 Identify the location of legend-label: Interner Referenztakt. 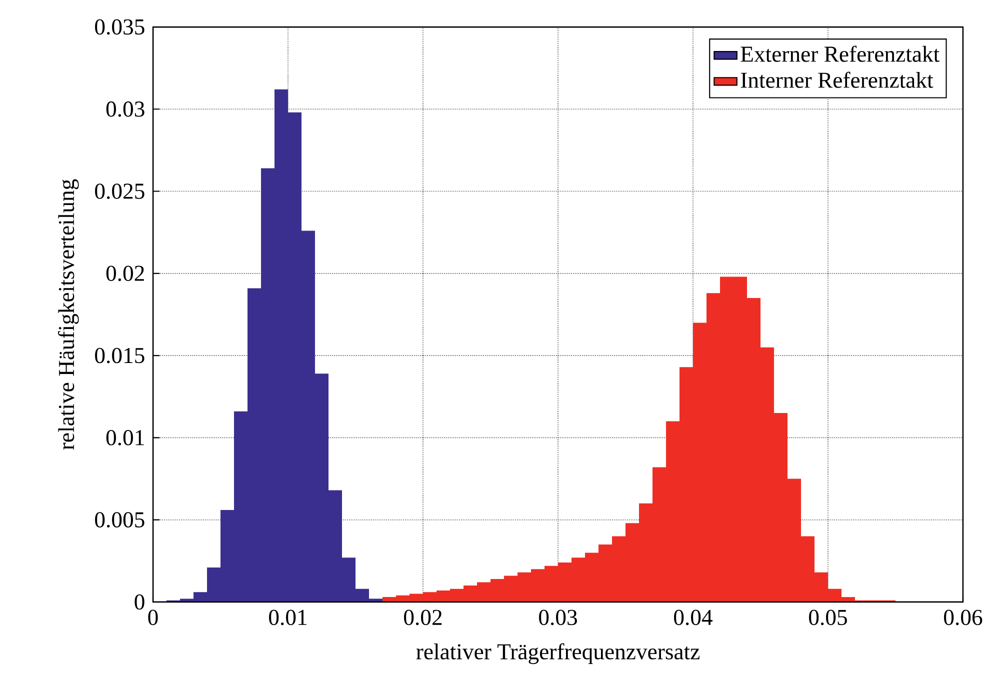
(837, 80).